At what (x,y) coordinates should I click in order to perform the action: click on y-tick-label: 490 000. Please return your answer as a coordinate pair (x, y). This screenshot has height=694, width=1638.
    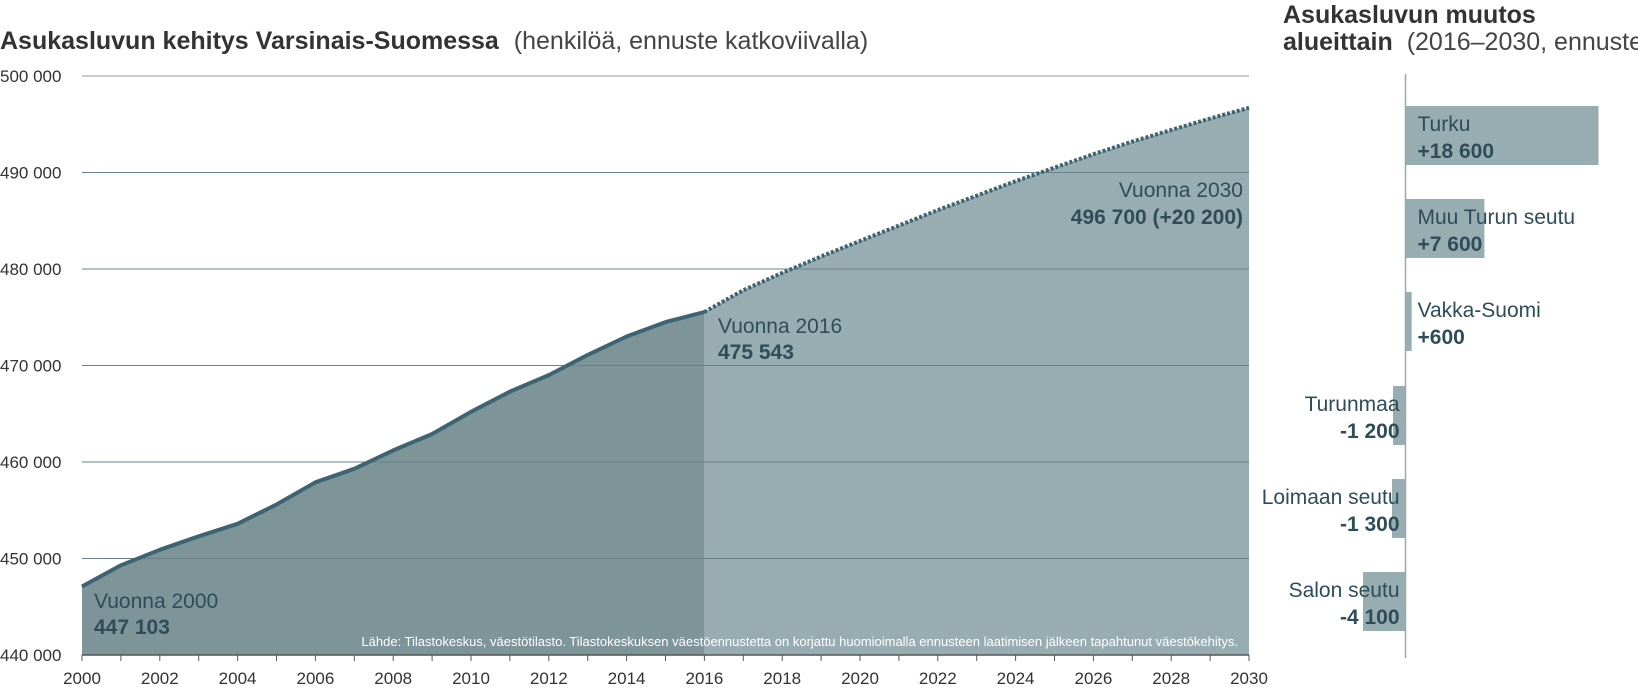
    Looking at the image, I should click on (30, 173).